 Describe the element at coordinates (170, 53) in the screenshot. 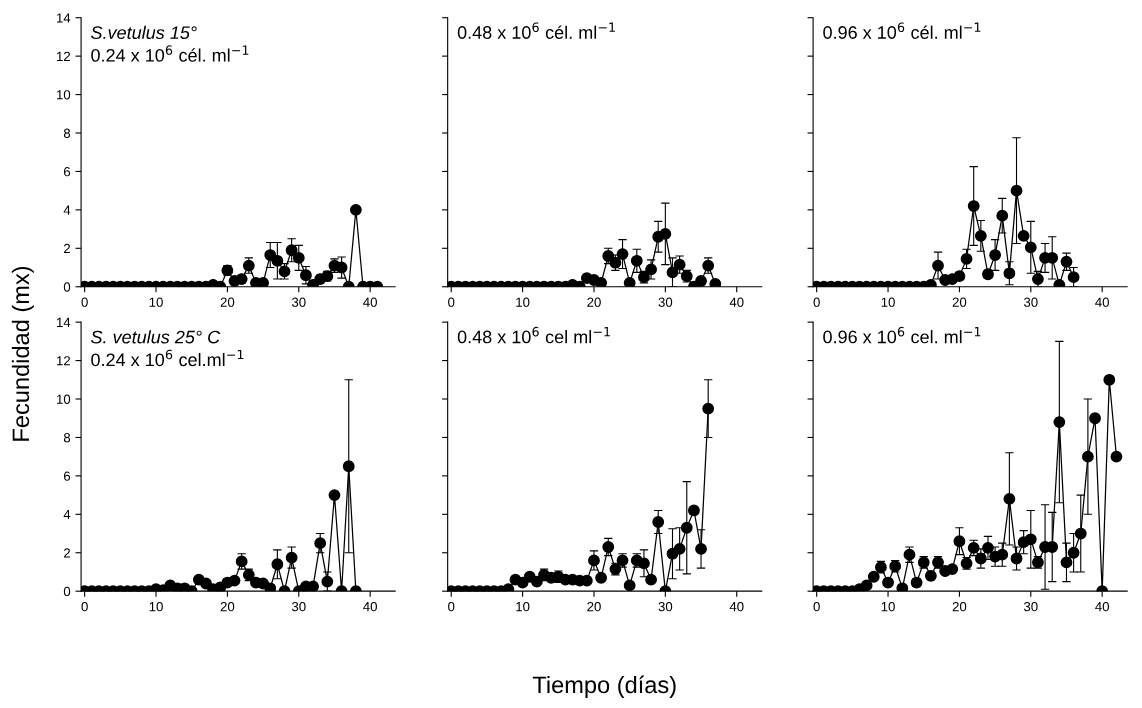

I see `annotation: 0.24 x 10$^{6}$ cél. ml$^{−1}$` at that location.